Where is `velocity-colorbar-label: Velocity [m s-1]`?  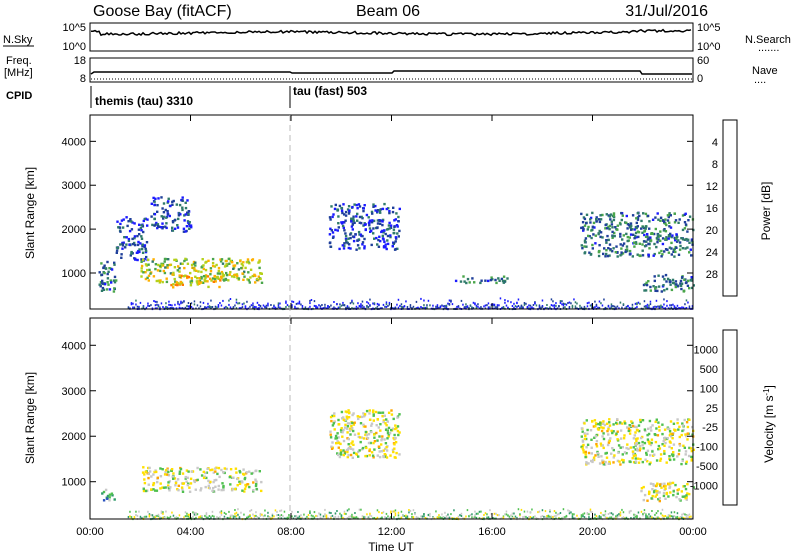
velocity-colorbar-label: Velocity [m s-1] is located at coordinates (769, 424).